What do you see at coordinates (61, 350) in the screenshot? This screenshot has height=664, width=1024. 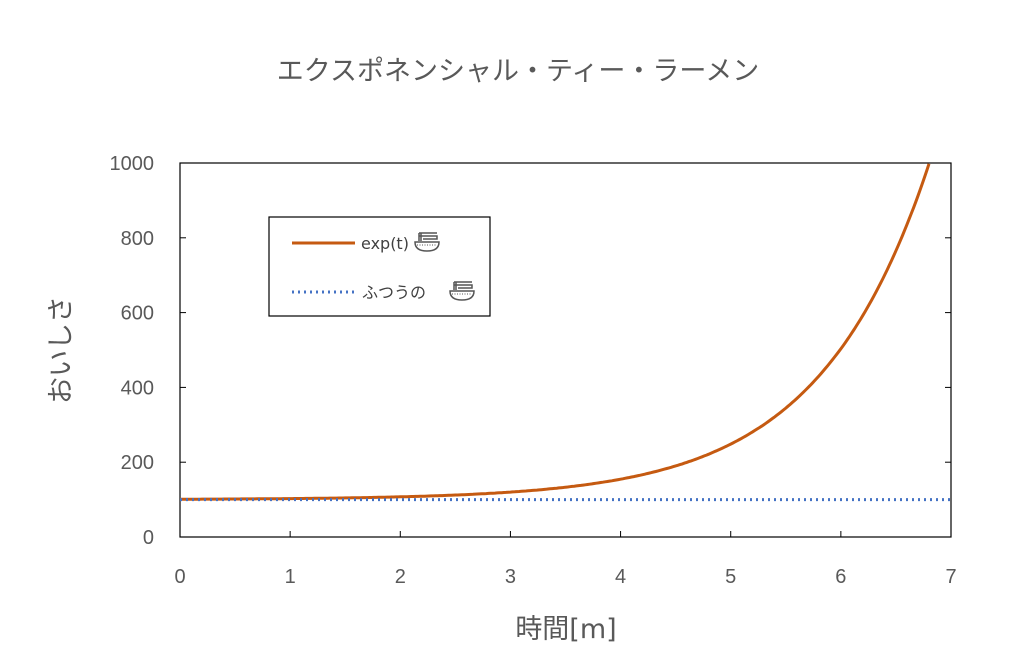 I see `y-axis-label: おいしさ` at bounding box center [61, 350].